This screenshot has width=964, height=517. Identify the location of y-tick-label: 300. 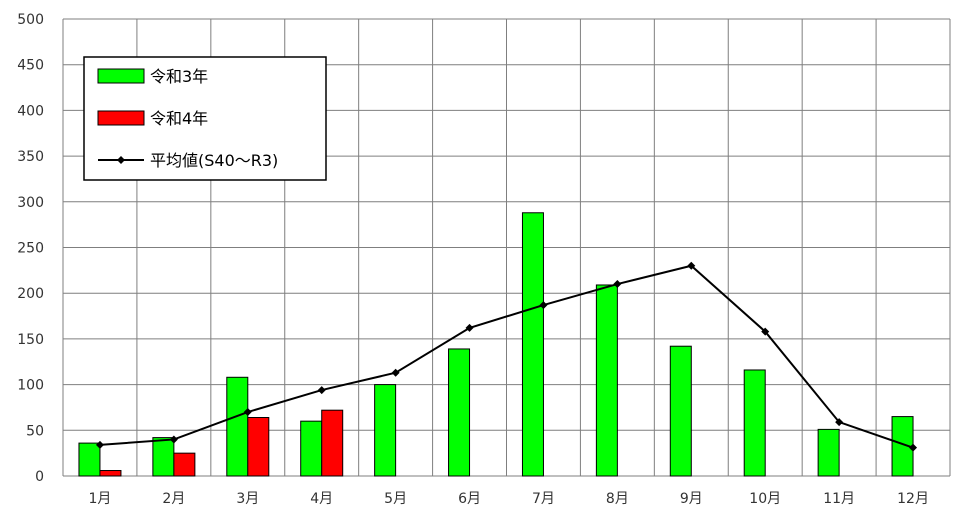
(30, 203).